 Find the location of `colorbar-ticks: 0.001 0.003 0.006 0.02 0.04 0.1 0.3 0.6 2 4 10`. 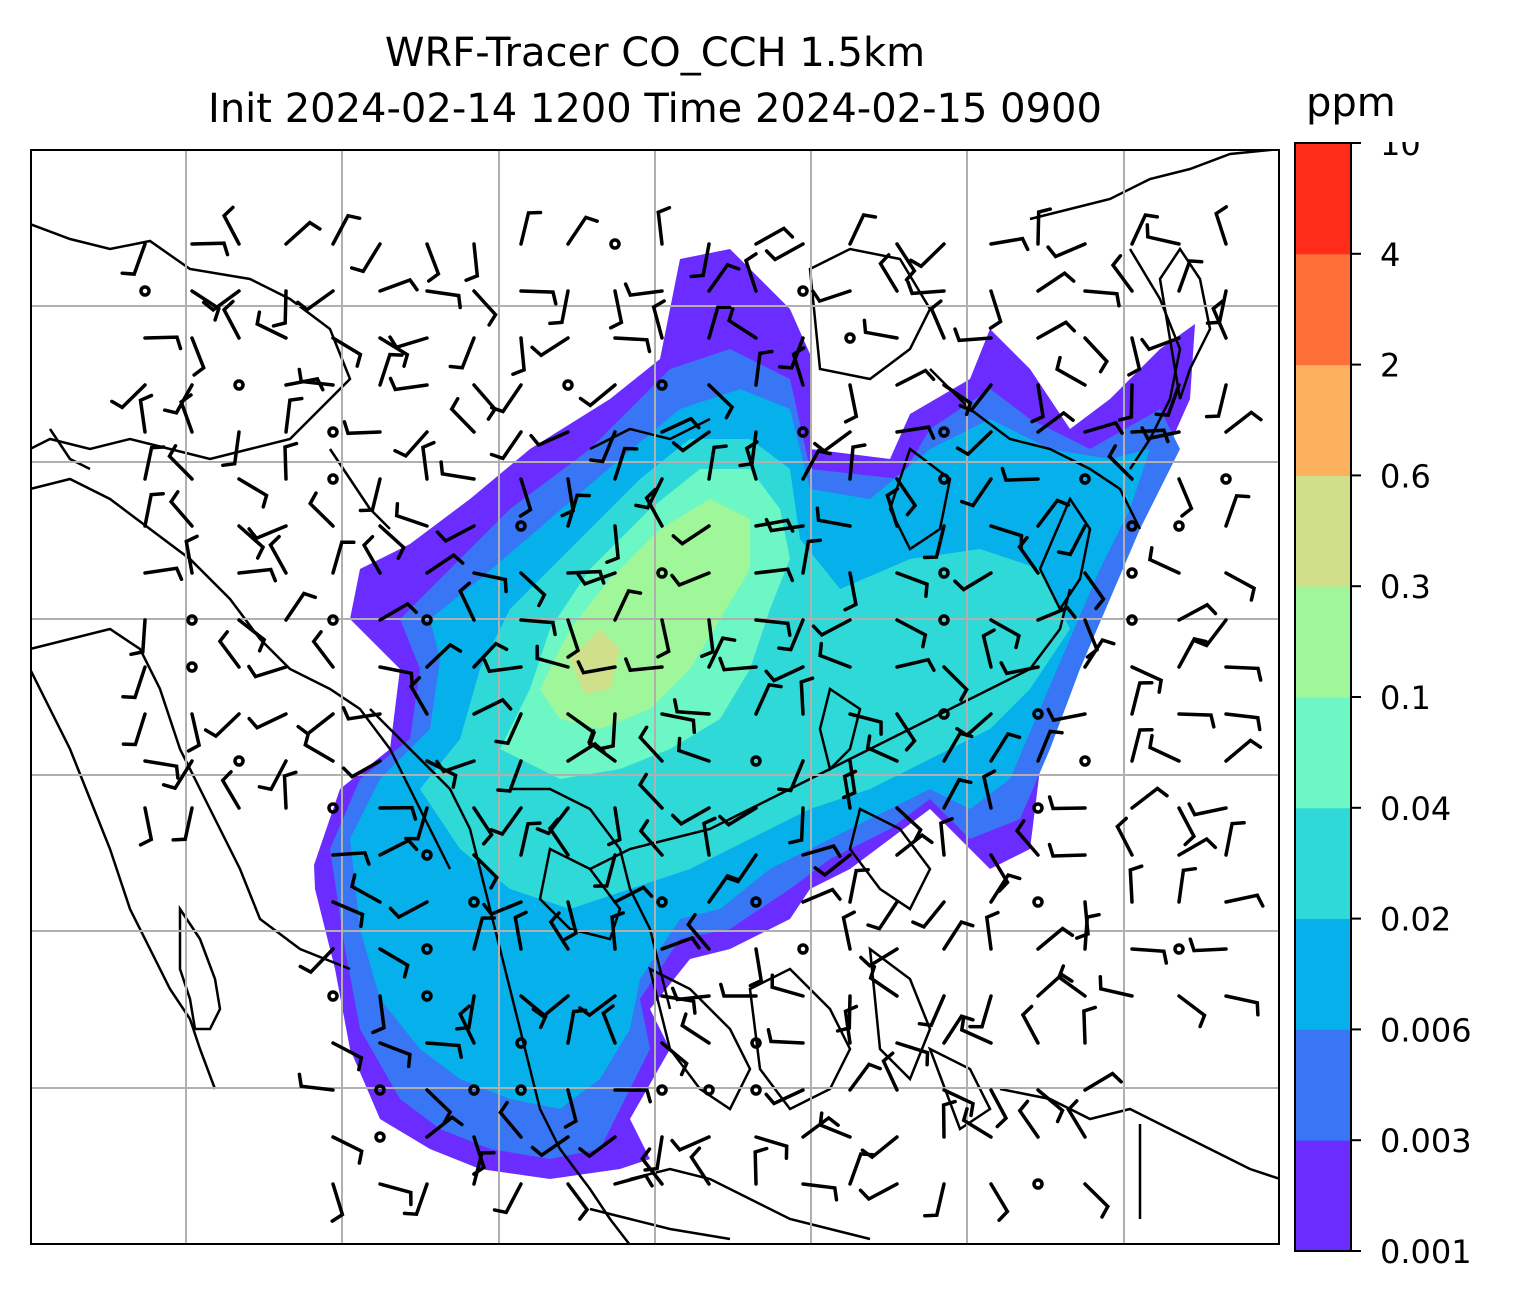

colorbar-ticks: 0.001 0.003 0.006 0.02 0.04 0.1 0.3 0.6 2 4 10 is located at coordinates (1411, 706).